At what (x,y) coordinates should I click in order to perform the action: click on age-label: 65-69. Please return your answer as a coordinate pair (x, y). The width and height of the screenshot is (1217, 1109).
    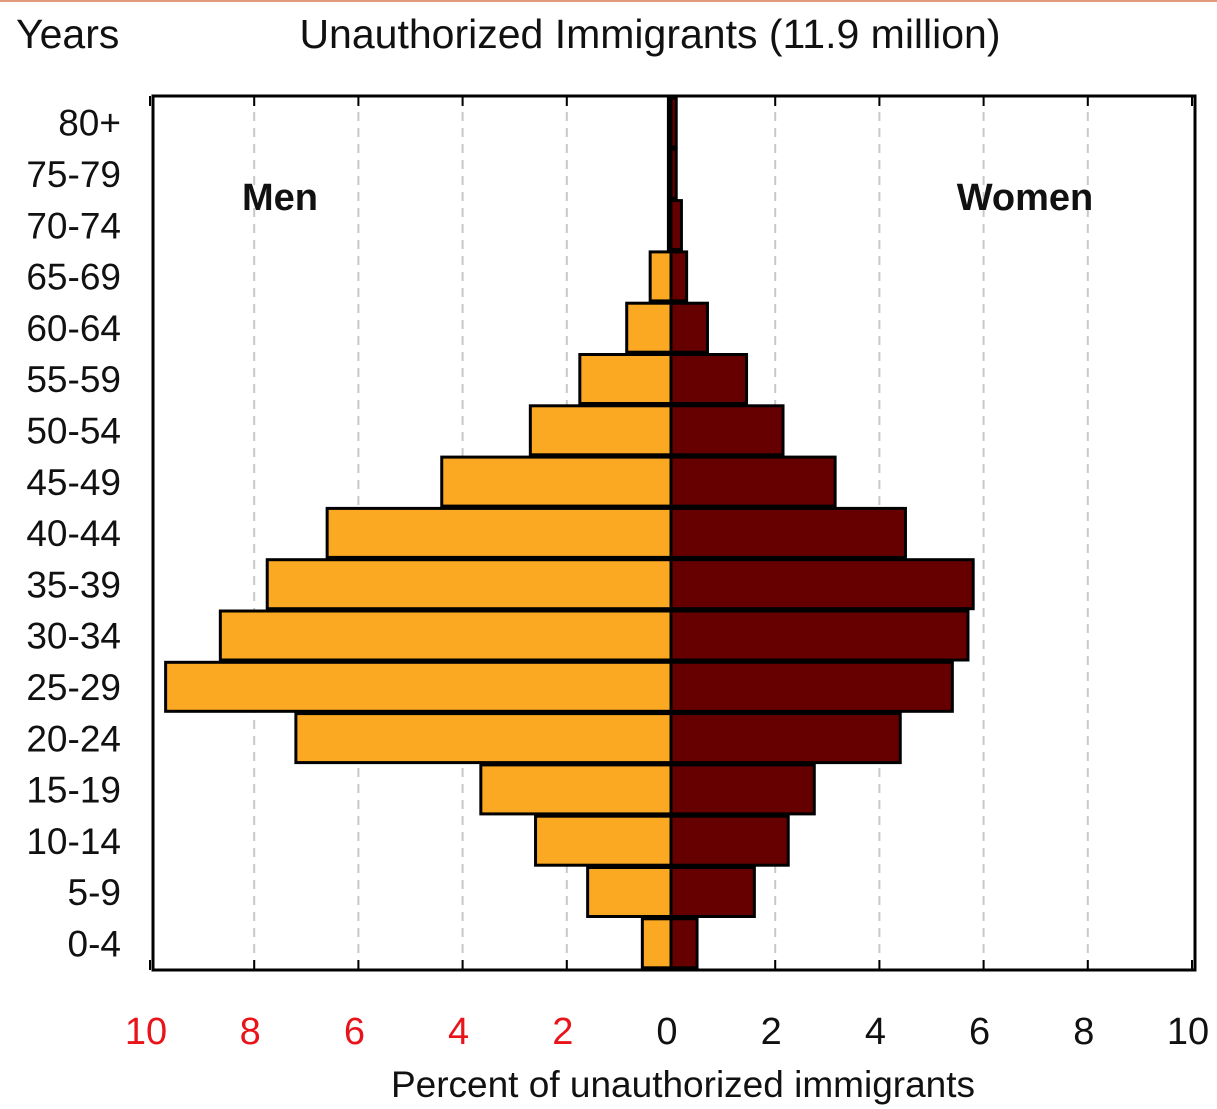
    Looking at the image, I should click on (73, 277).